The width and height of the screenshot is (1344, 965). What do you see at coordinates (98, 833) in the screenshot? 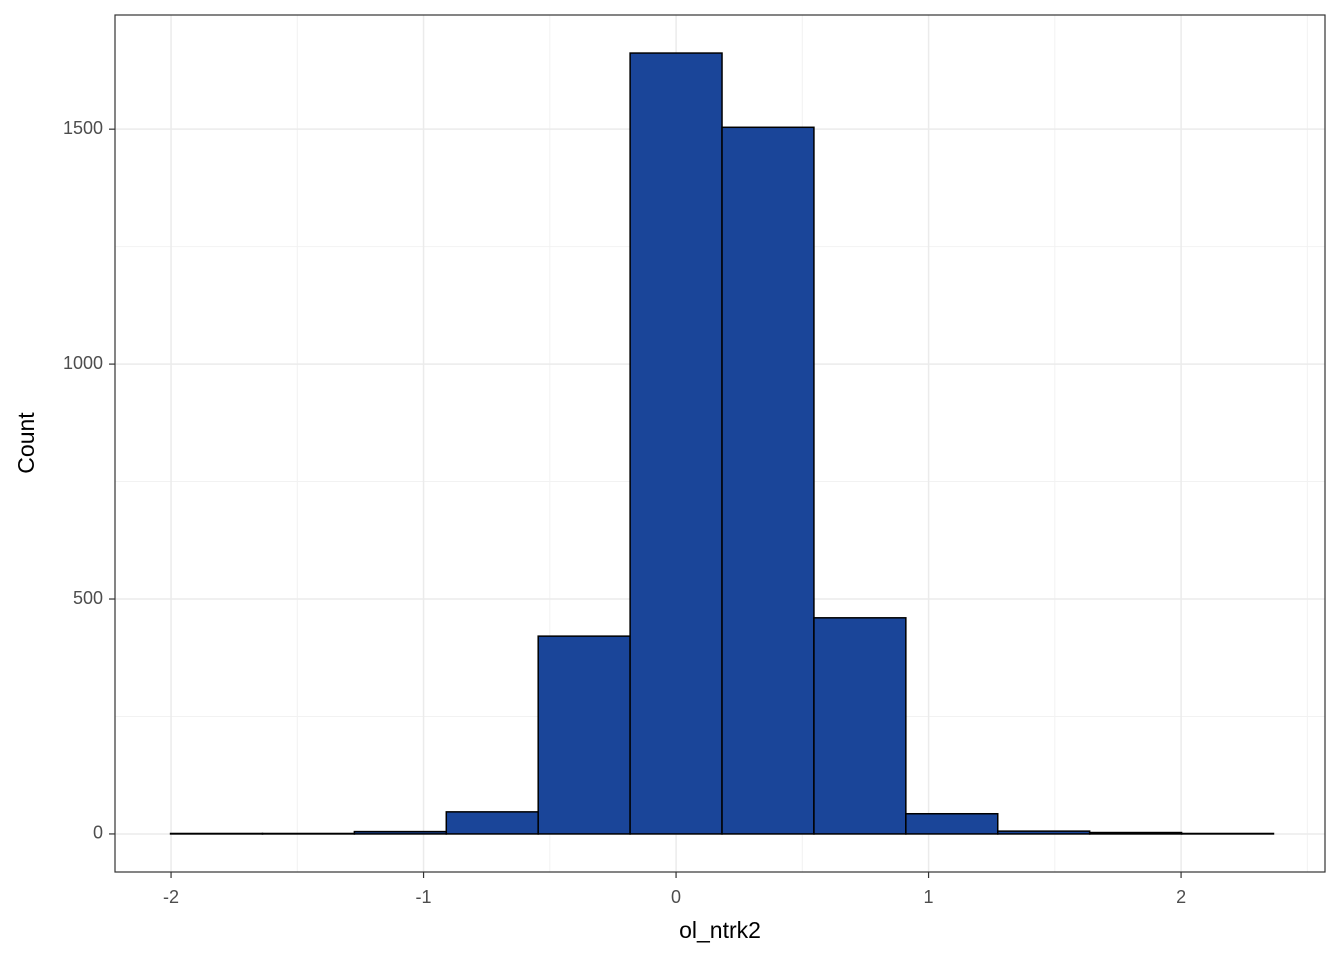
I see `y-tick-label: 0` at bounding box center [98, 833].